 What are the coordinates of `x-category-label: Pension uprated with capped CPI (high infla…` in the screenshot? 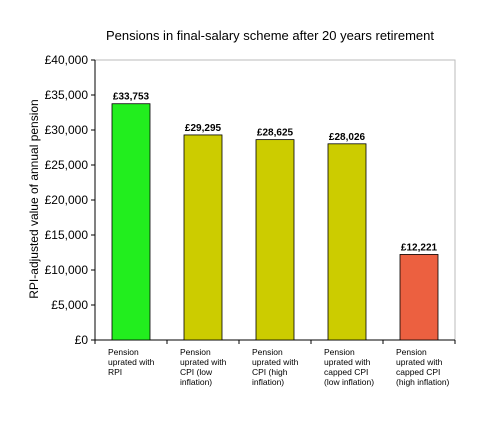 It's located at (423, 367).